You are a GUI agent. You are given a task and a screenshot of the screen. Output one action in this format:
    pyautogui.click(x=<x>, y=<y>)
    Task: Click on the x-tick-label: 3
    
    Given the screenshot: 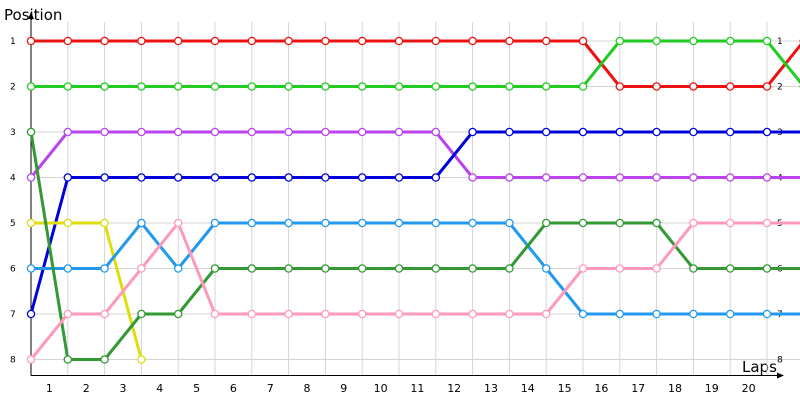 What is the action you would take?
    pyautogui.click(x=123, y=388)
    